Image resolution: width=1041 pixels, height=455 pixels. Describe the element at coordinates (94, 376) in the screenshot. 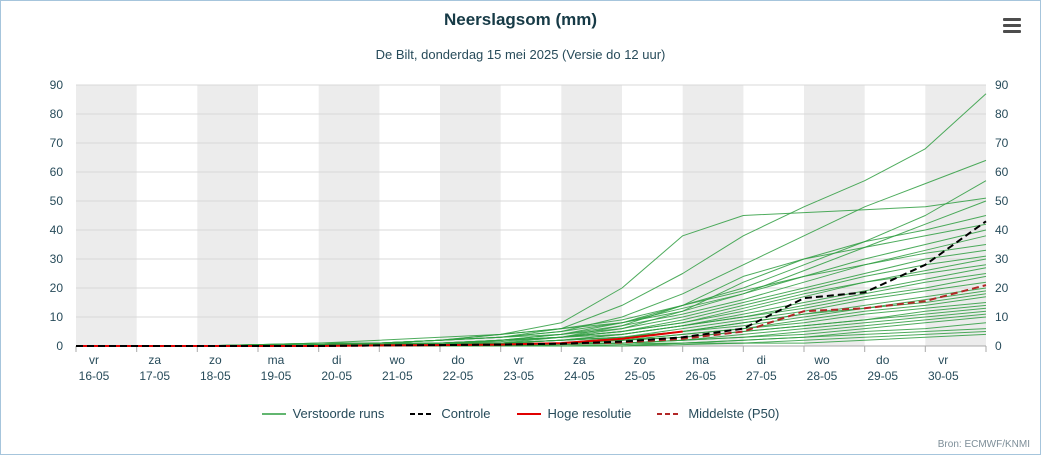

I see `x-axis-label-date: 16-05` at that location.